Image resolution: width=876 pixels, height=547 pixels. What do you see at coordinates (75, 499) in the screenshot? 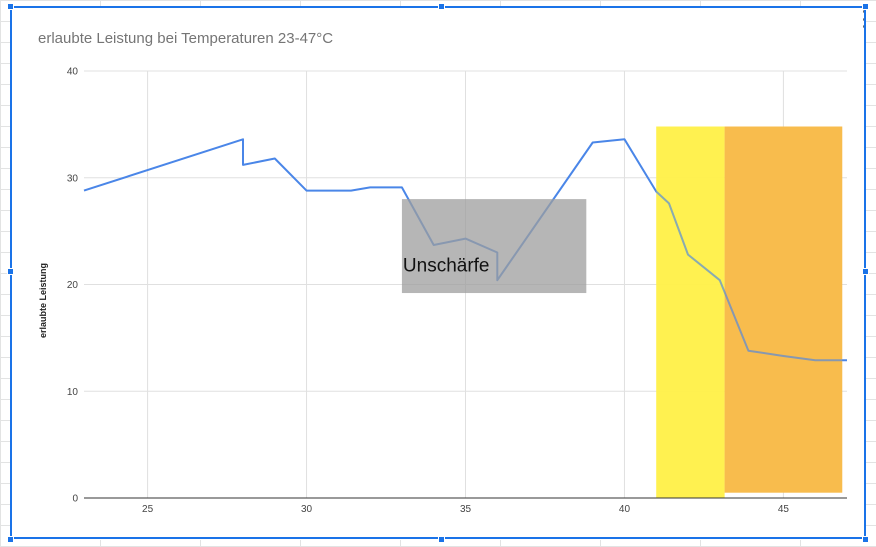
I see `y-tick-label: 0` at bounding box center [75, 499].